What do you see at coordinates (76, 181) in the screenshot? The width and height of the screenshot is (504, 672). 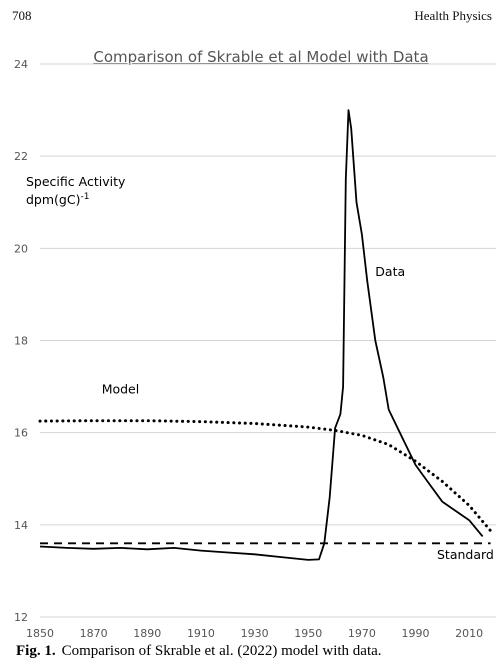 I see `y-axis-label-line1: Specific Activity` at bounding box center [76, 181].